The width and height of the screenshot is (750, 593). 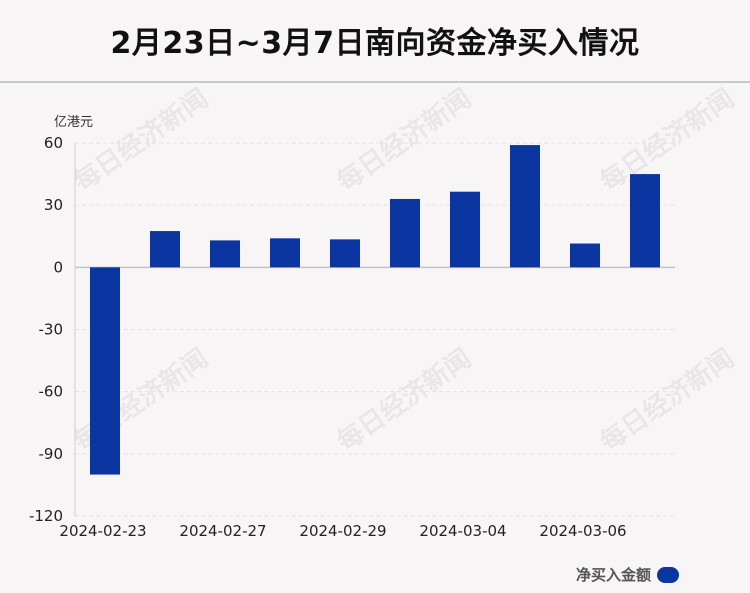 I want to click on x-tick-label: 2024-02-29, so click(x=342, y=531).